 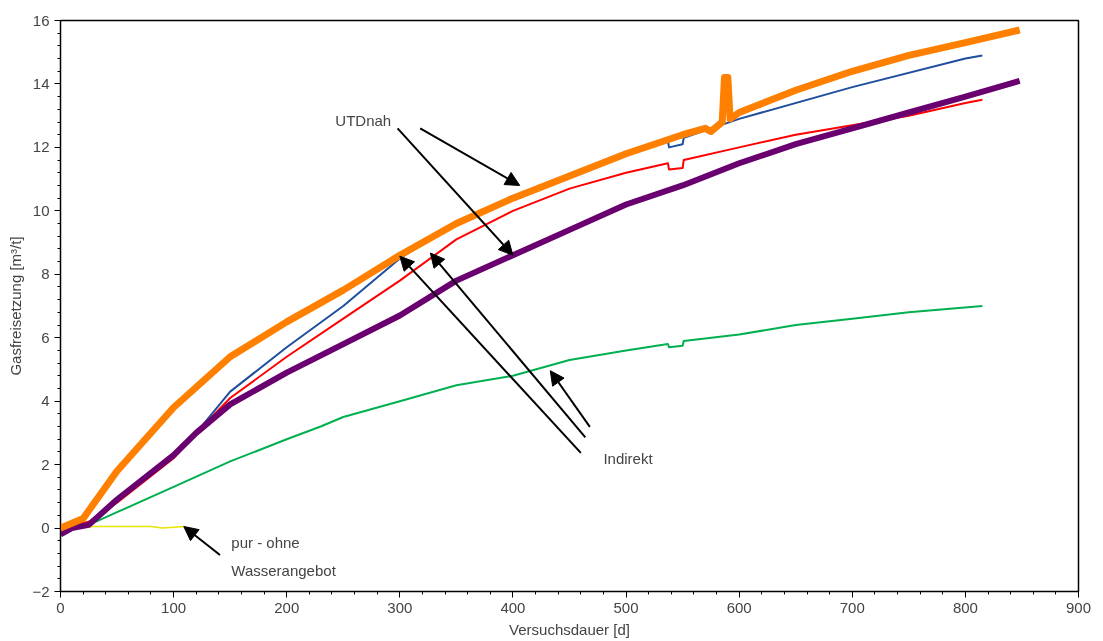 What do you see at coordinates (400, 607) in the screenshot?
I see `x-tick-label: 300` at bounding box center [400, 607].